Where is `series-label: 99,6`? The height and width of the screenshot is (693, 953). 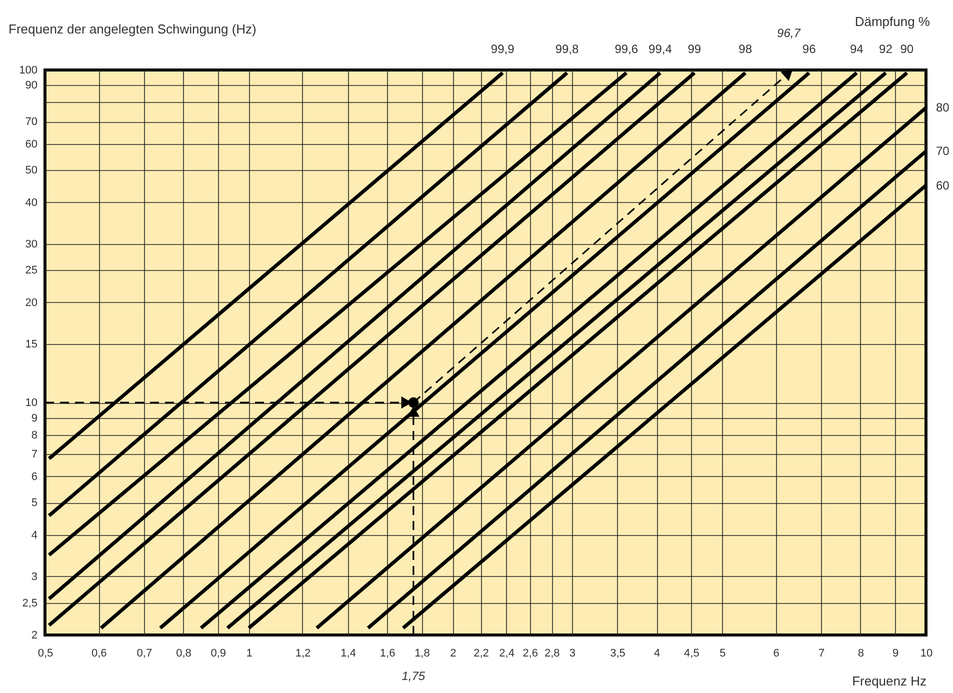 series-label: 99,6 is located at coordinates (626, 49).